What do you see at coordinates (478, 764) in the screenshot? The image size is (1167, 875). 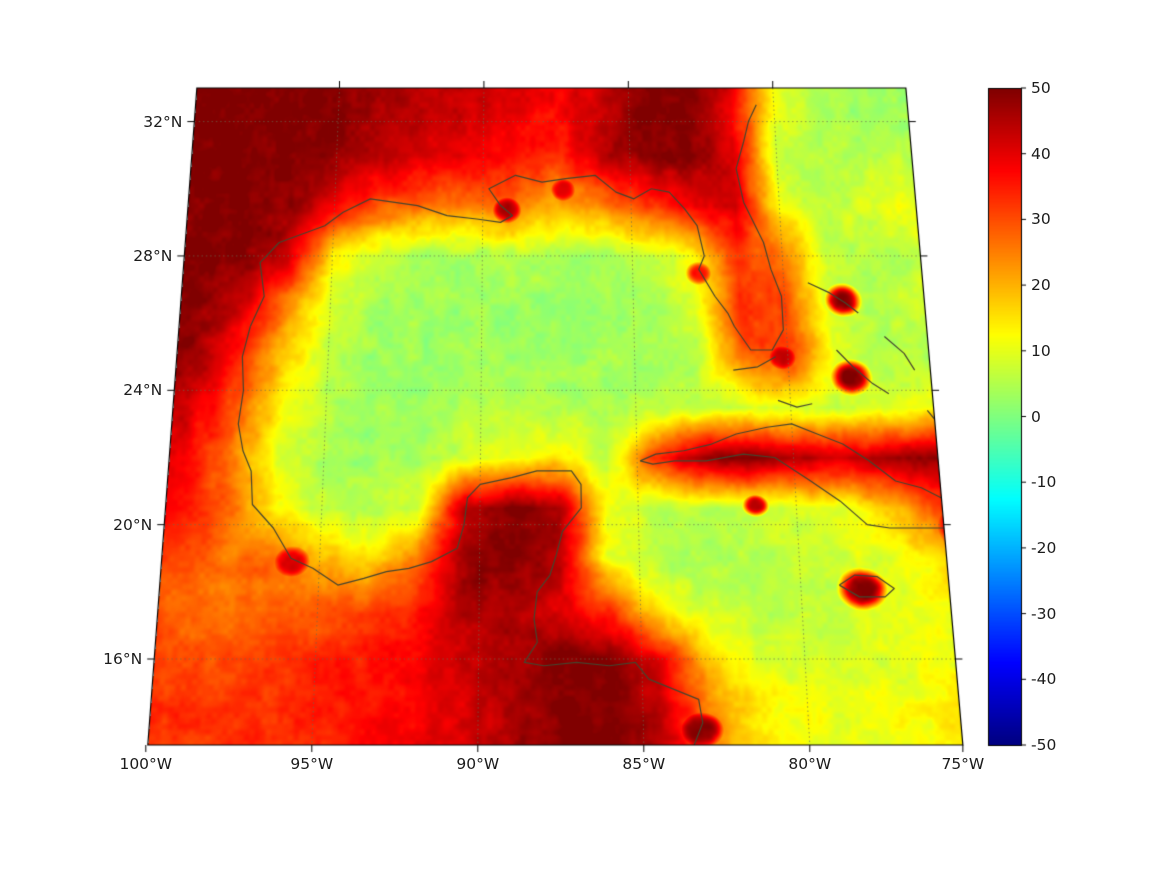 I see `lon-tick-label: 90°W` at bounding box center [478, 764].